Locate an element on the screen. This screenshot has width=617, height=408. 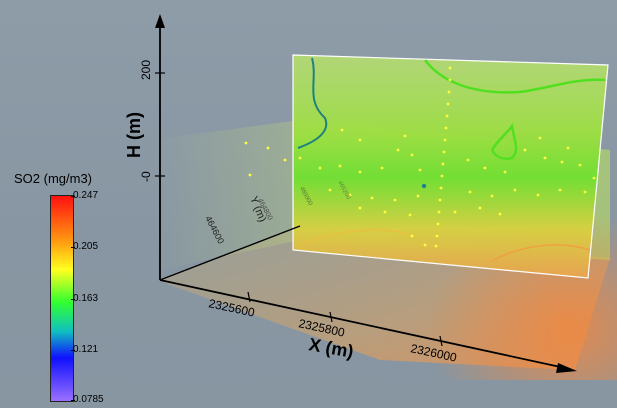
x-axis-arrow is located at coordinates (566, 368).